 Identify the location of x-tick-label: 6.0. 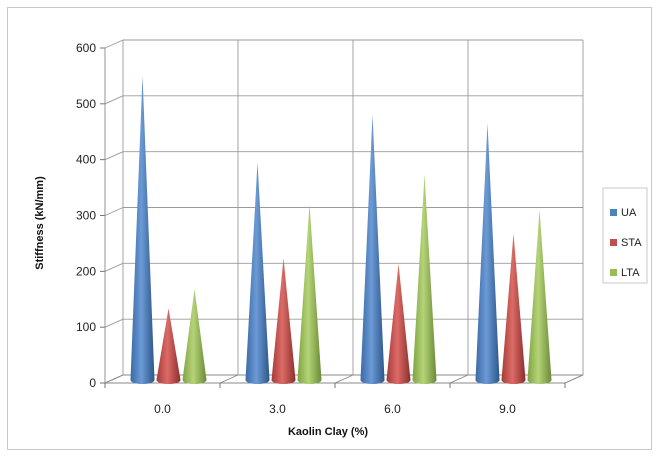
(392, 409).